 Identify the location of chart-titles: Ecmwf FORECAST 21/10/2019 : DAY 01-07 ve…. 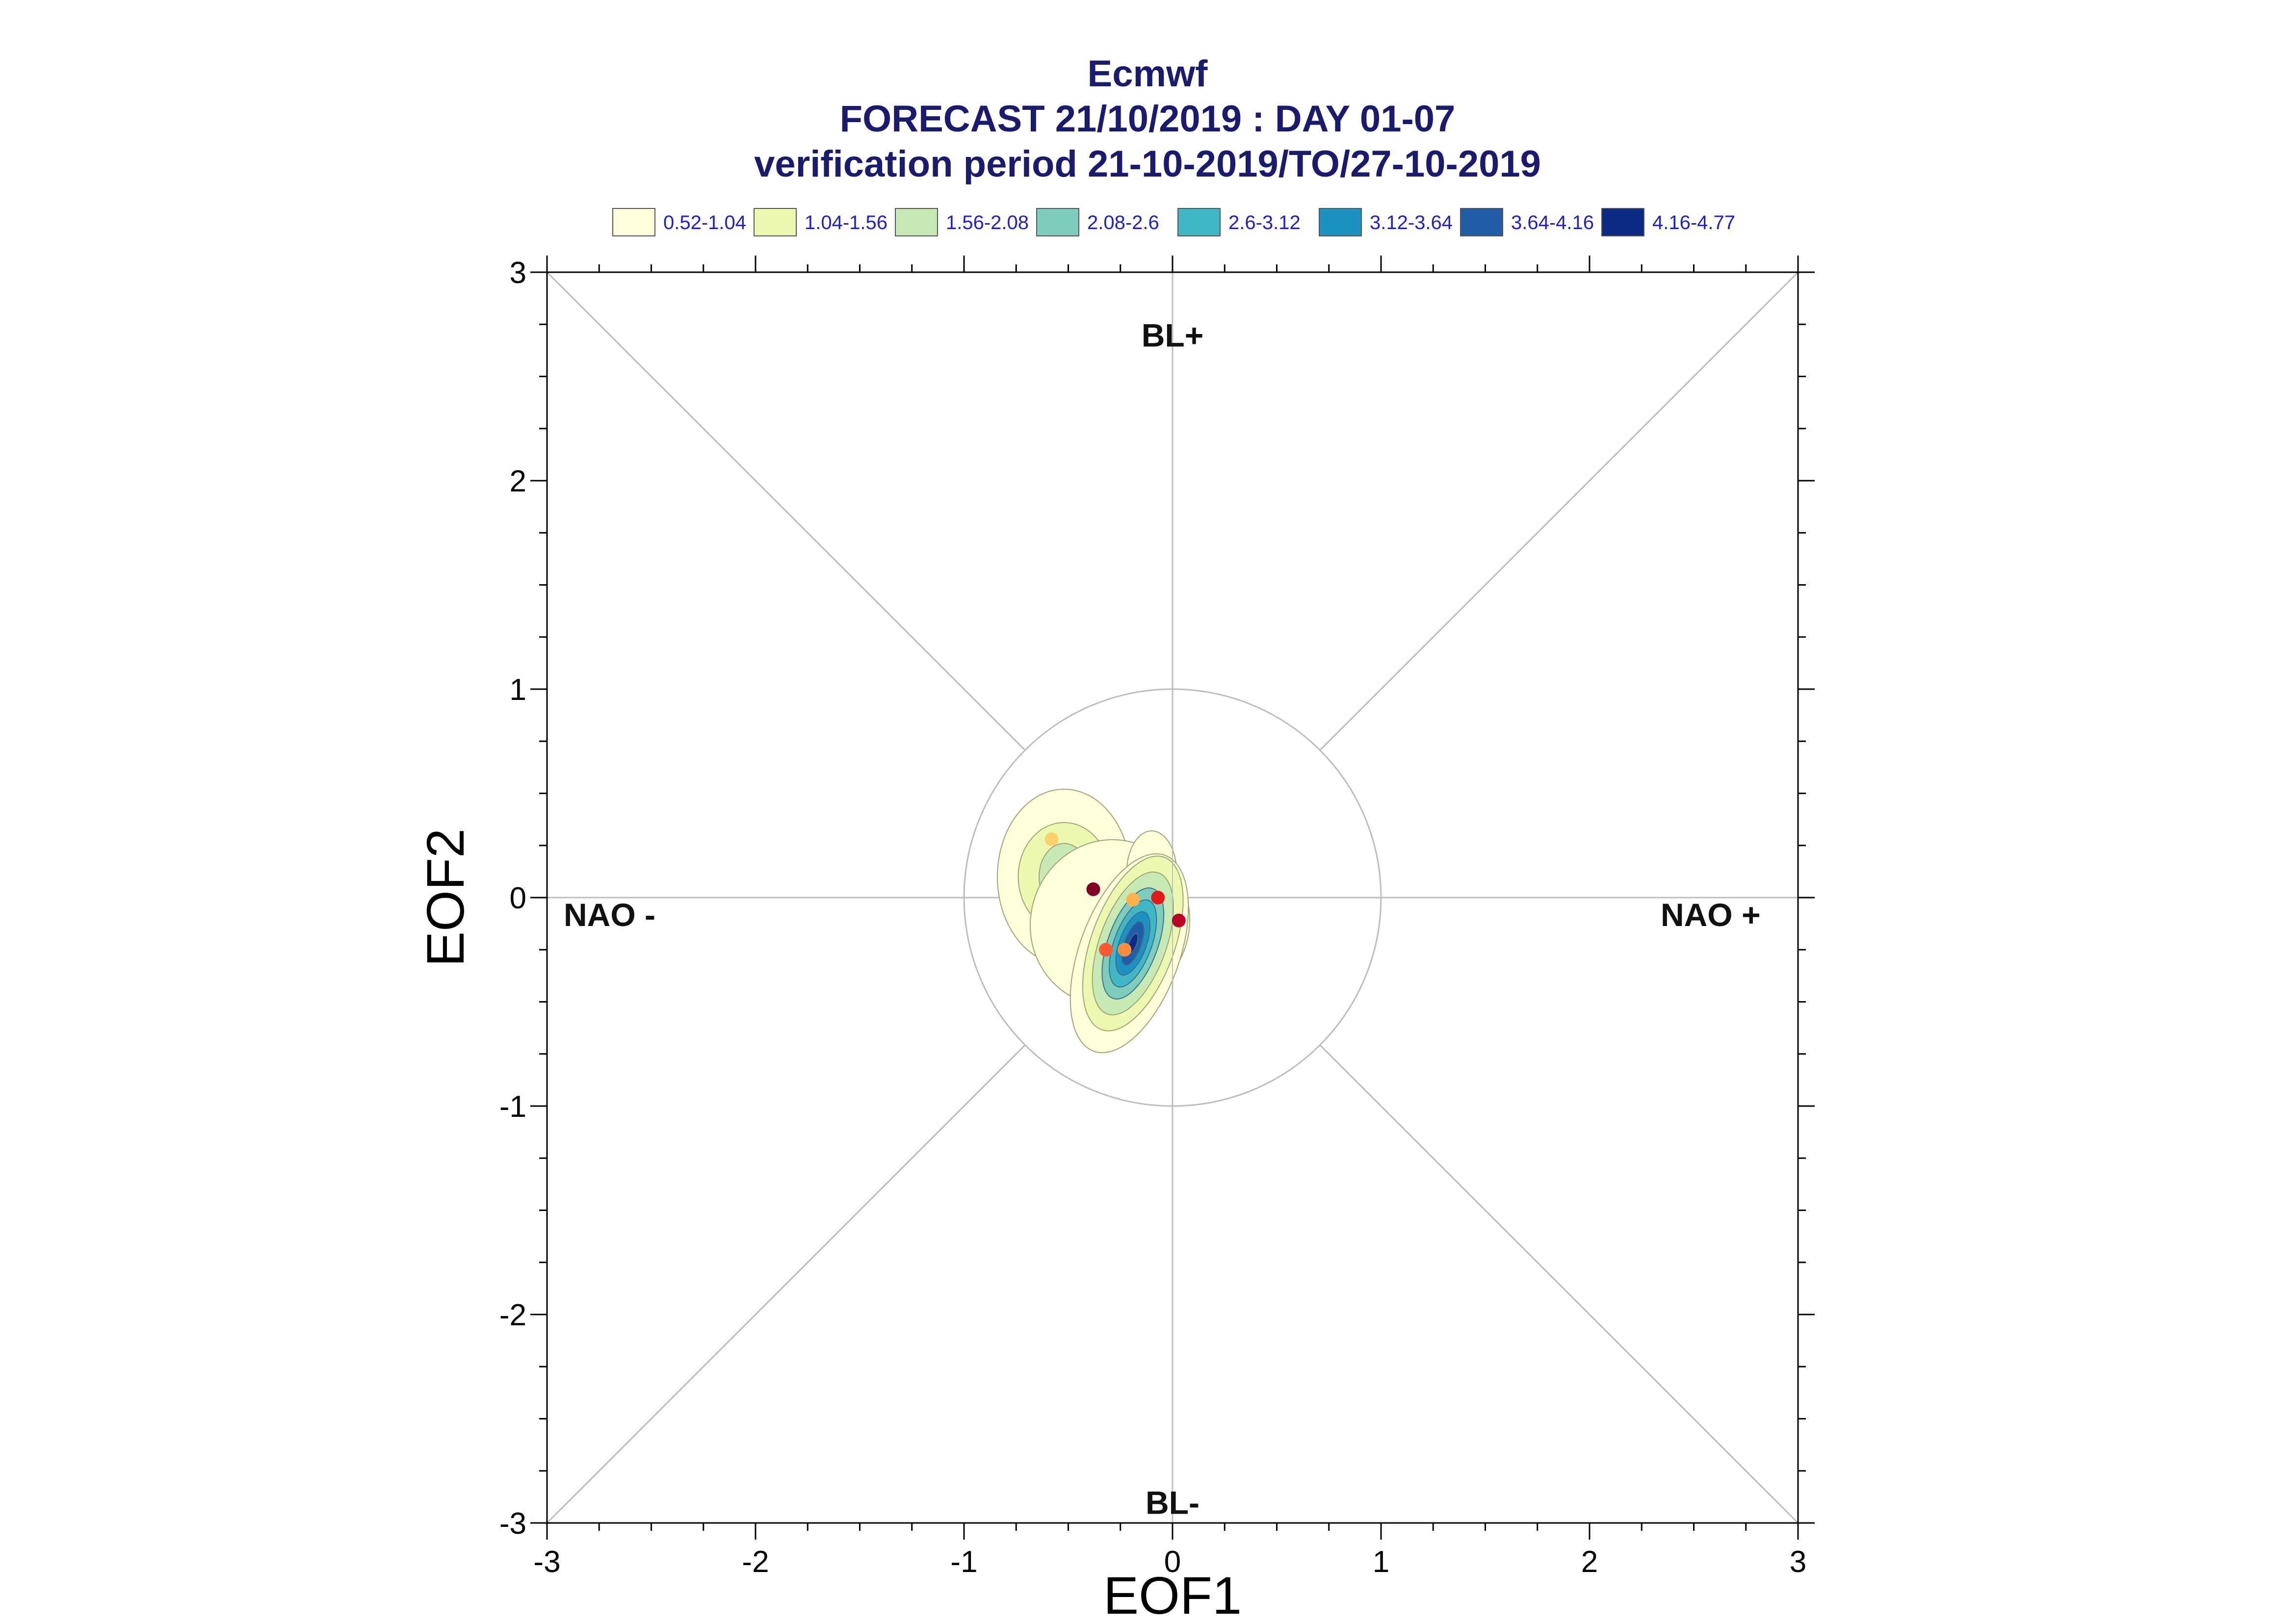
(1147, 119).